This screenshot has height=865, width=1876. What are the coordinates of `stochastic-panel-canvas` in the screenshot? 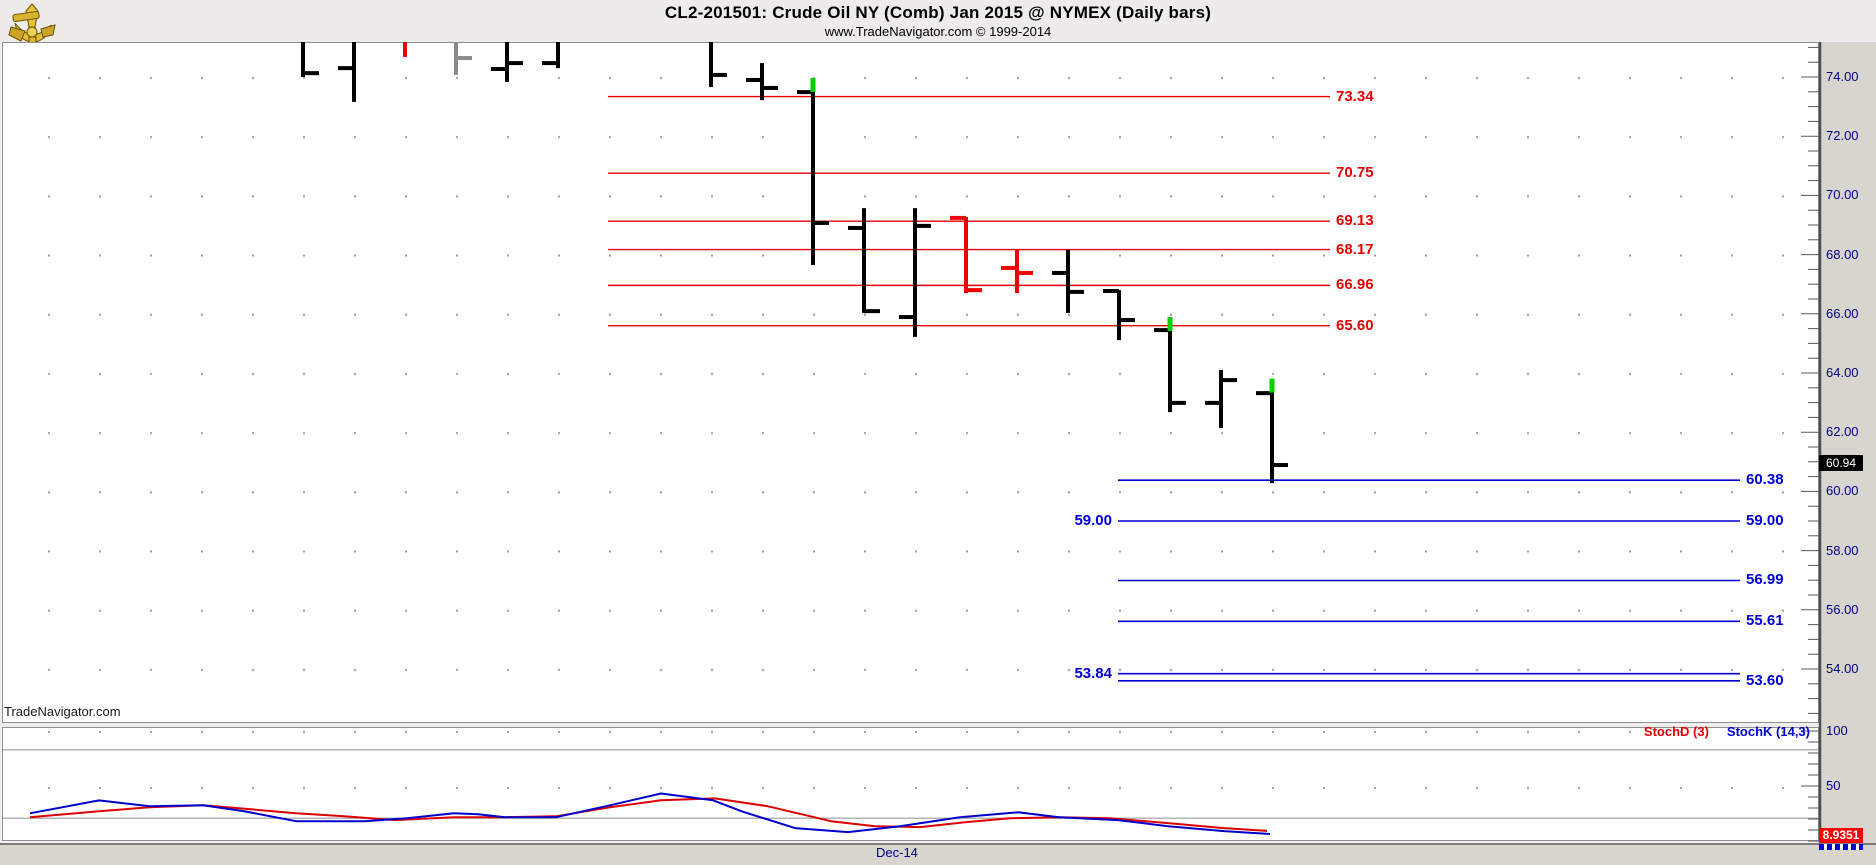 It's located at (910, 784).